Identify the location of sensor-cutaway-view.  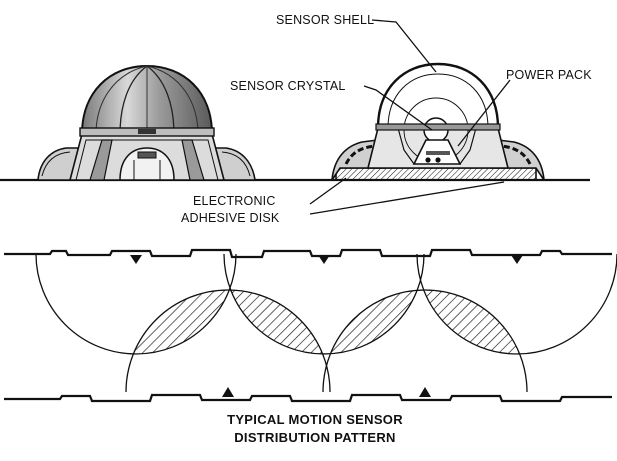
(438, 121).